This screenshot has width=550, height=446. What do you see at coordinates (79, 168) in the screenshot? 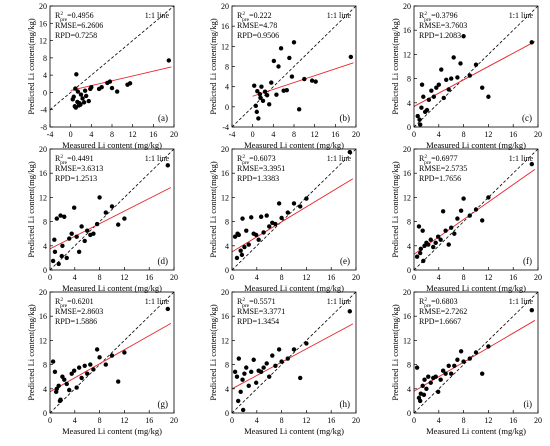
I see `rmse-stat: RMSE=3.6313` at bounding box center [79, 168].